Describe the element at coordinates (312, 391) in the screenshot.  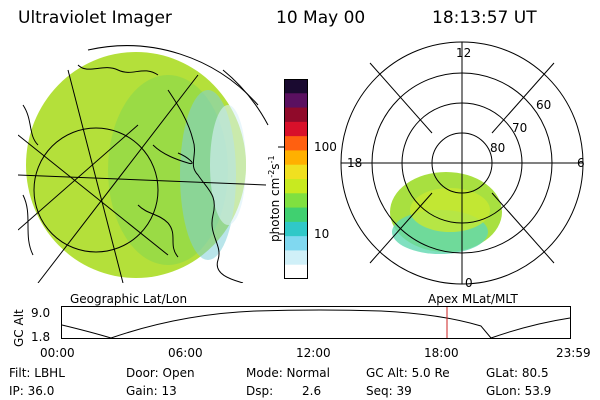
I see `dsp-value: 2.6` at that location.